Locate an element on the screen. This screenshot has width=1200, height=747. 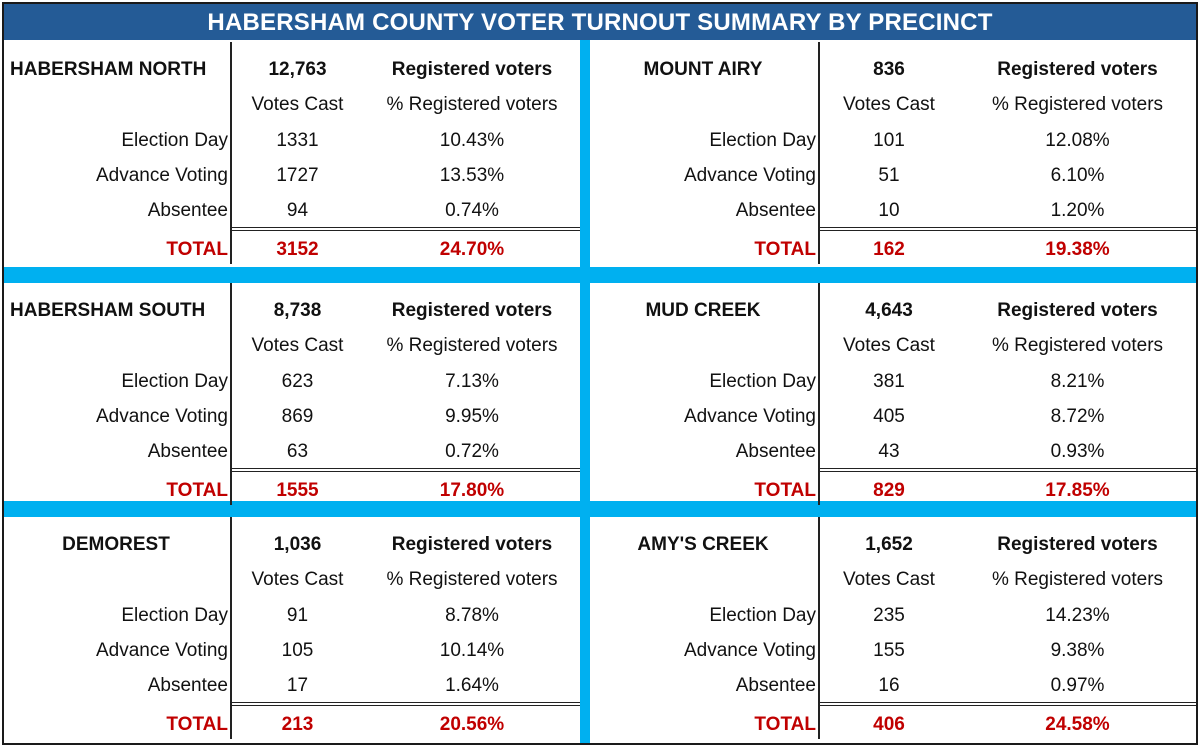
total-row: TOTAL 829 17.85% is located at coordinates (893, 490).